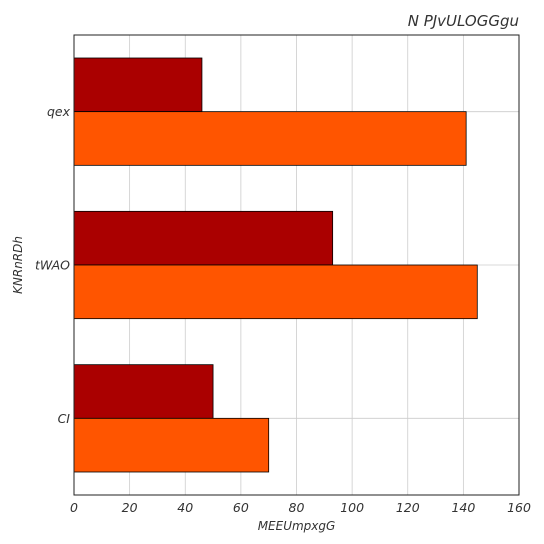 The width and height of the screenshot is (544, 544). What do you see at coordinates (352, 507) in the screenshot?
I see `x-tick-label: 100` at bounding box center [352, 507].